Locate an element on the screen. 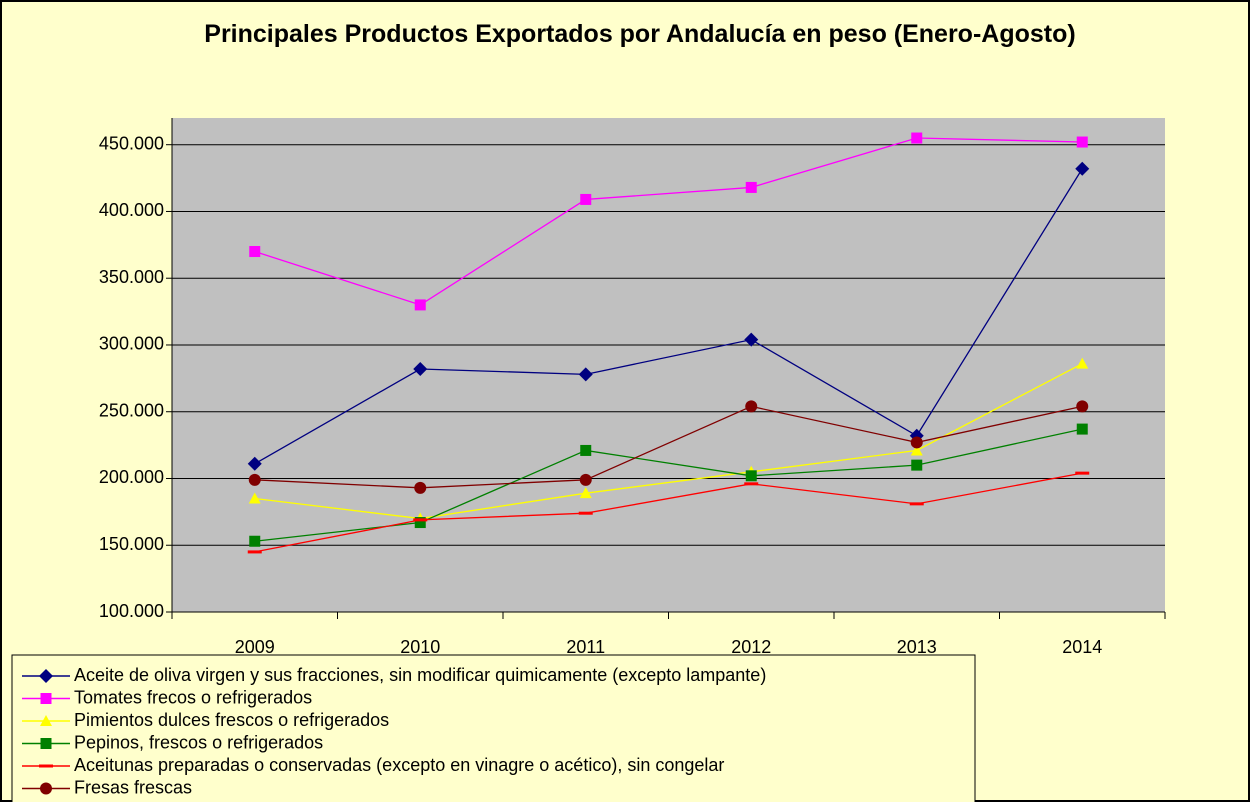 The image size is (1250, 802). x-tick-label: 2013 is located at coordinates (917, 647).